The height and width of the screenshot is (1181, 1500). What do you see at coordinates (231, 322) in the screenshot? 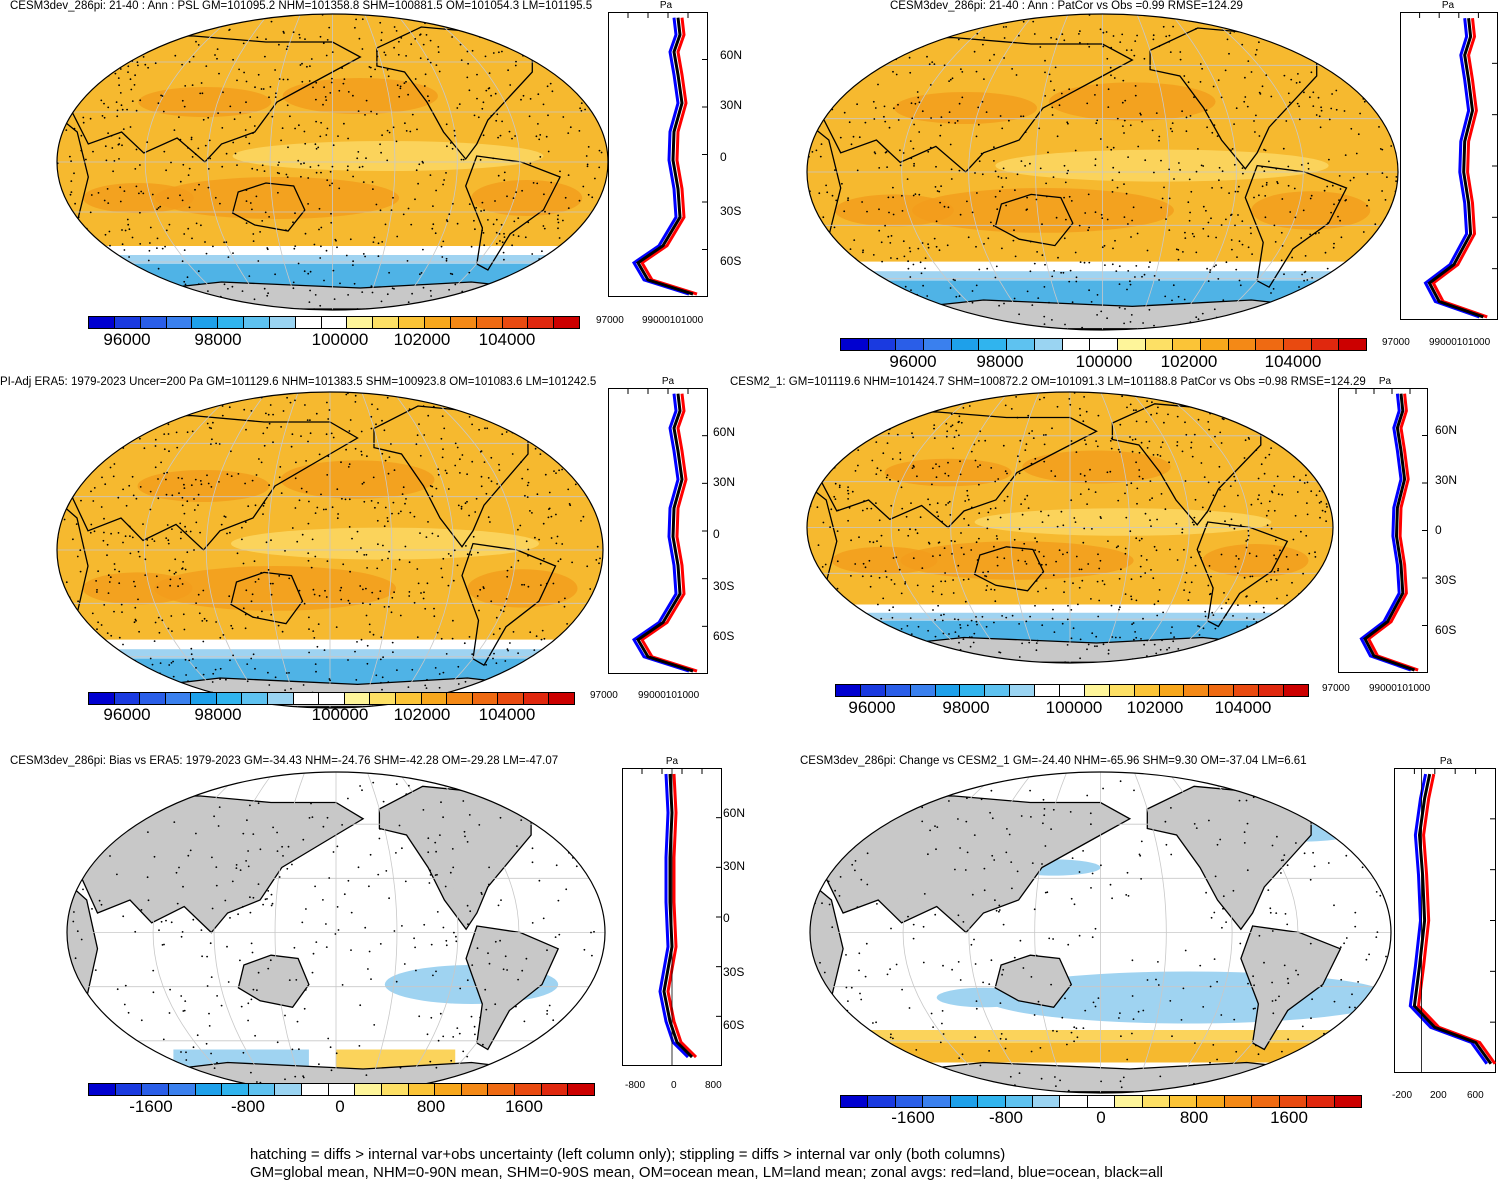
I see `colorbar-swatch` at bounding box center [231, 322].